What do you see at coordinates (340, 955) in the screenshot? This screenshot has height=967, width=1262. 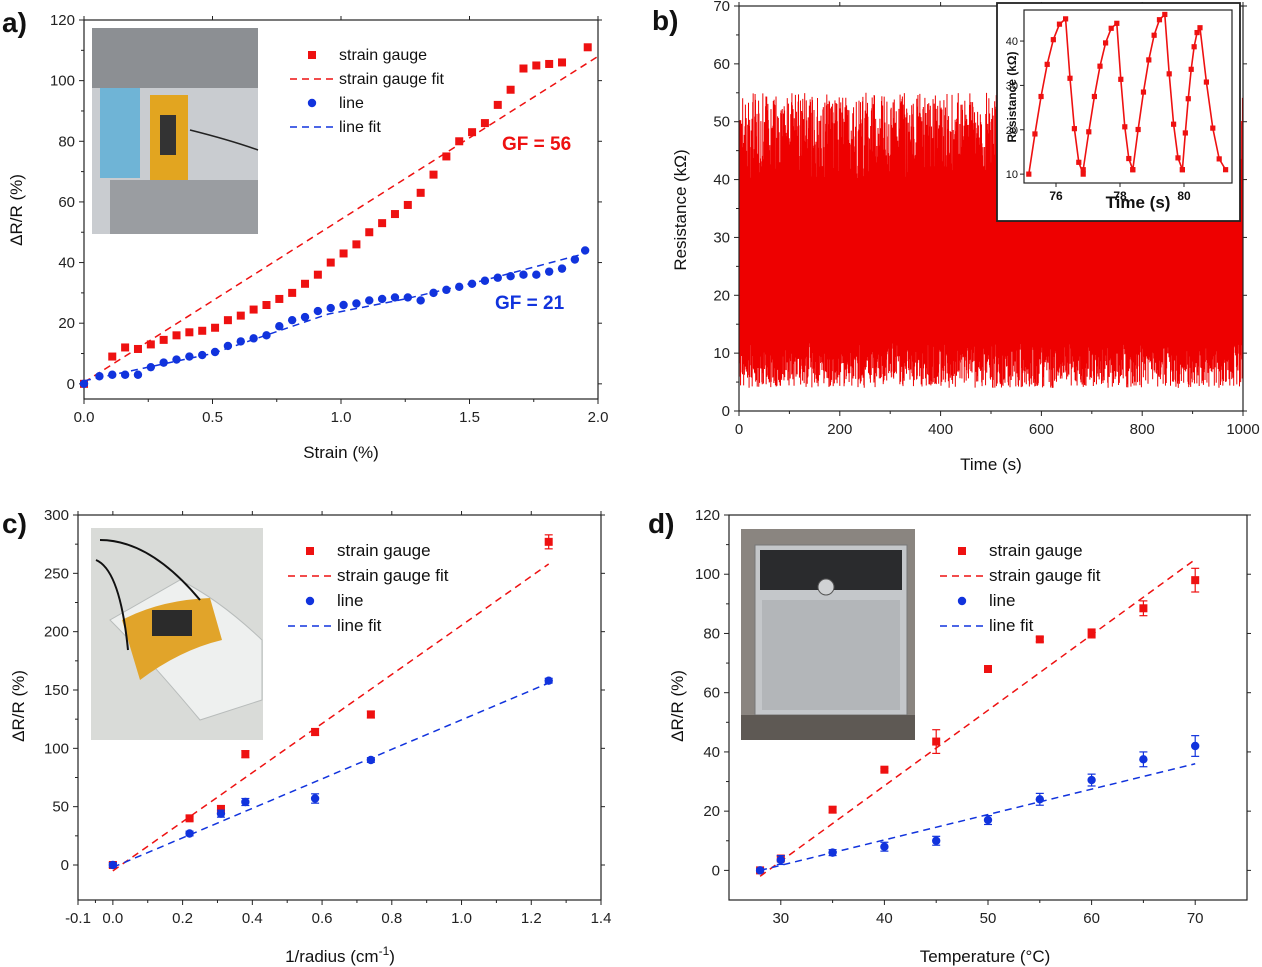 I see `x-axis-title: 1/radius (cm-1)` at bounding box center [340, 955].